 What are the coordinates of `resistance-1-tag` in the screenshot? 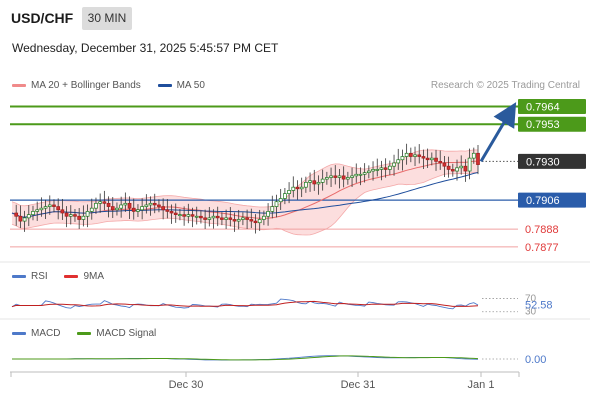 It's located at (552, 124).